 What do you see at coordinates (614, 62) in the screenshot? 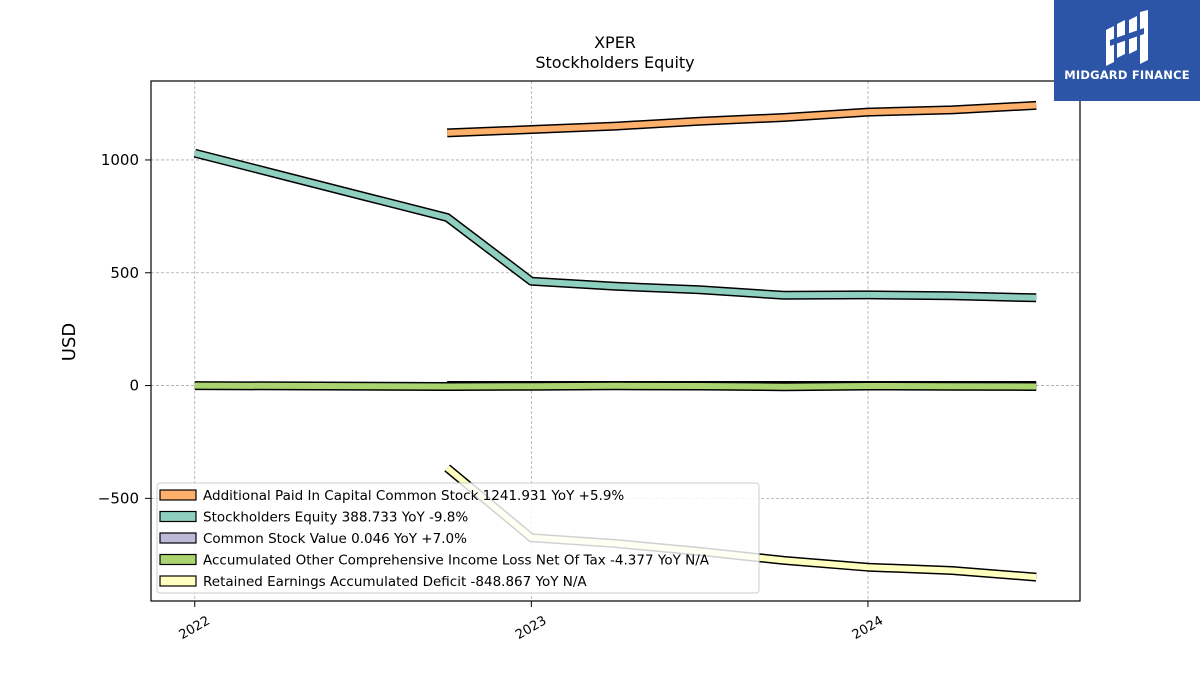
I see `chart-subtitle: Stockholders Equity` at bounding box center [614, 62].